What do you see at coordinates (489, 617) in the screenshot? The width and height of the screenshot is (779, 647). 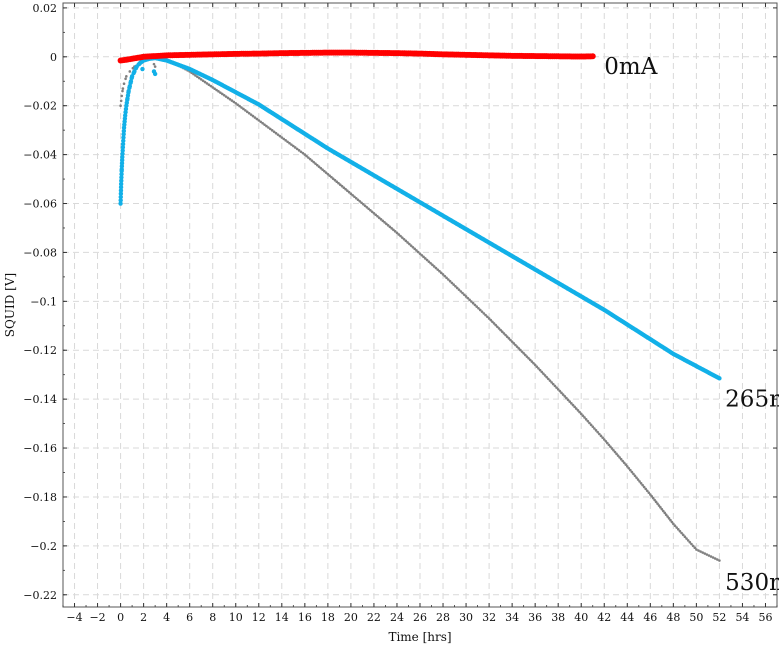 I see `x-tick-label: 32` at bounding box center [489, 617].